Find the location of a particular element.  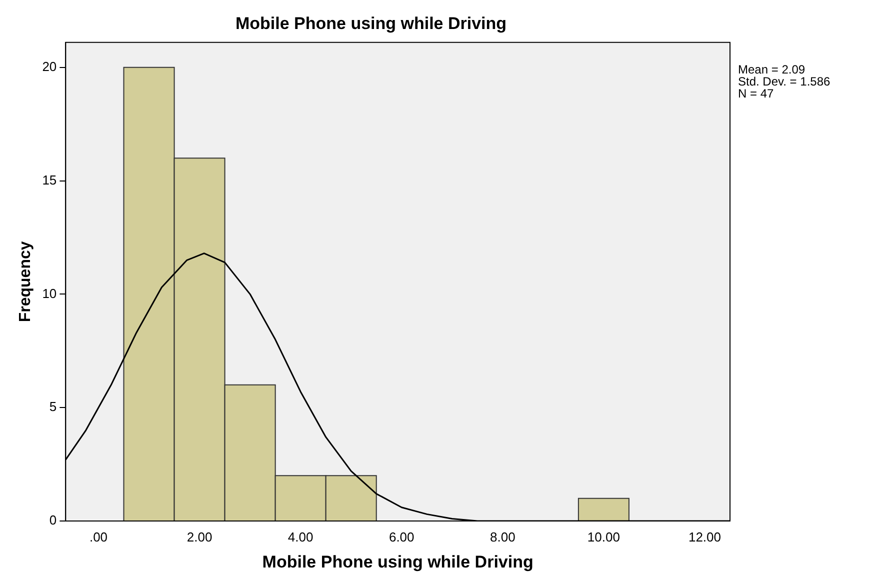

x-axis-title: Mobile Phone using while Driving is located at coordinates (398, 562).